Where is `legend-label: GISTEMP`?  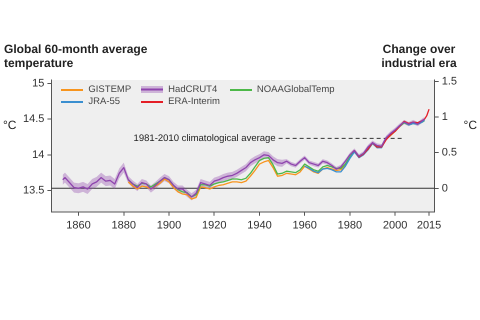 legend-label: GISTEMP is located at coordinates (110, 89).